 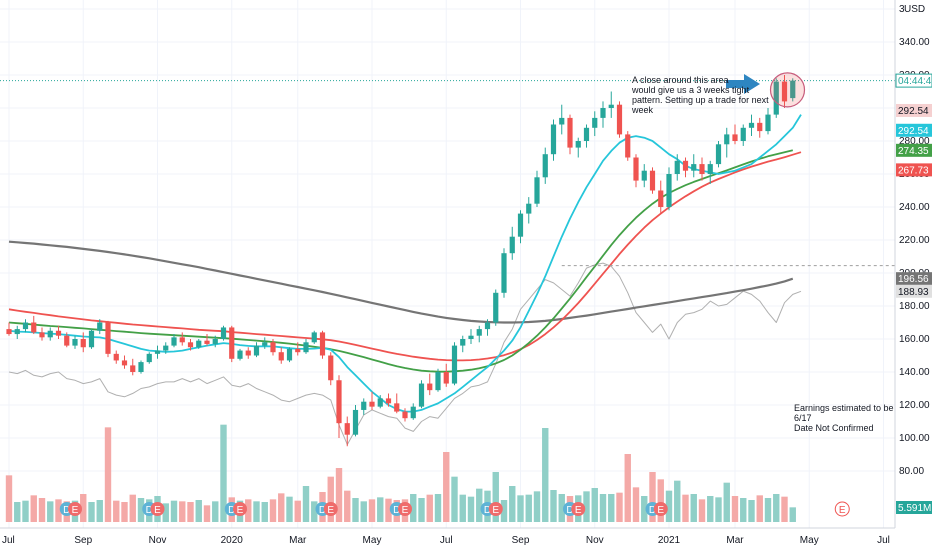 What do you see at coordinates (298, 540) in the screenshot?
I see `time-tick-label: Mar` at bounding box center [298, 540].